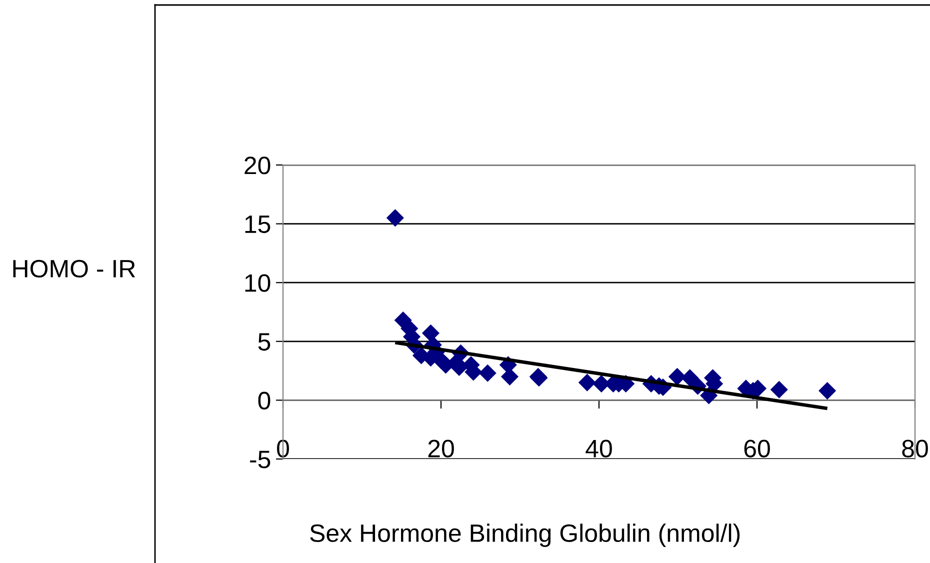  I want to click on y-tick-label: 5, so click(264, 342).